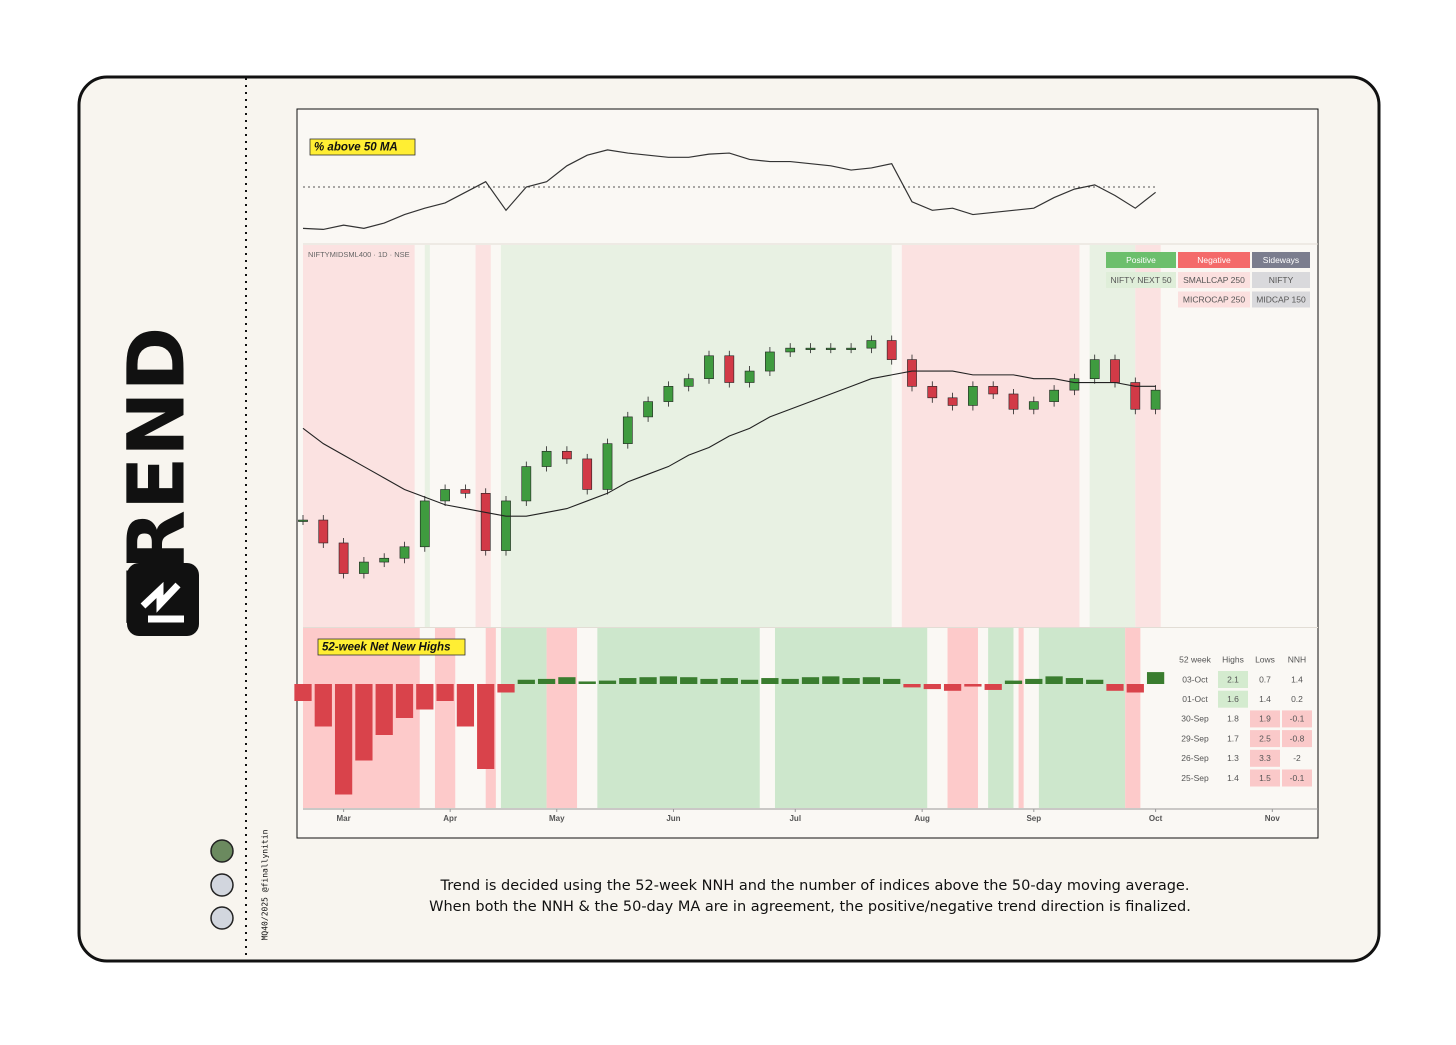 Image resolution: width=1456 pixels, height=1045 pixels. Describe the element at coordinates (1195, 758) in the screenshot. I see `table-cell: 26-Sep` at that location.